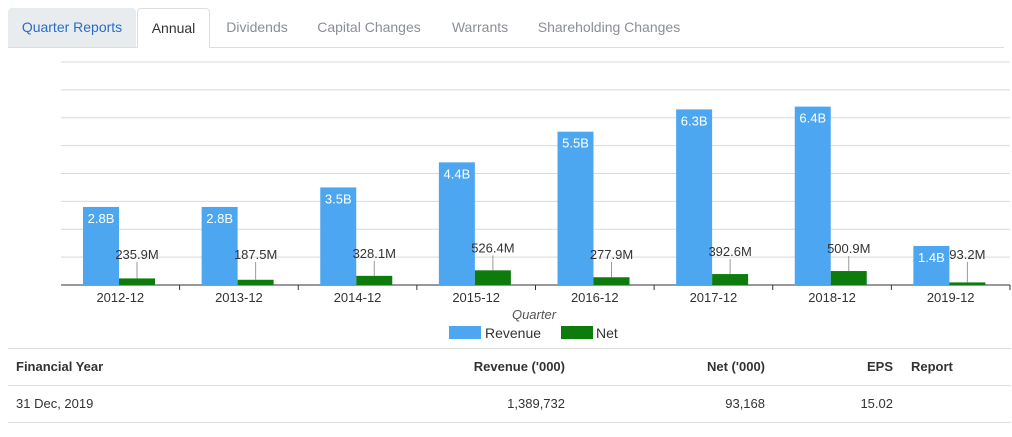  What do you see at coordinates (607, 333) in the screenshot?
I see `legend-label-net: Net` at bounding box center [607, 333].